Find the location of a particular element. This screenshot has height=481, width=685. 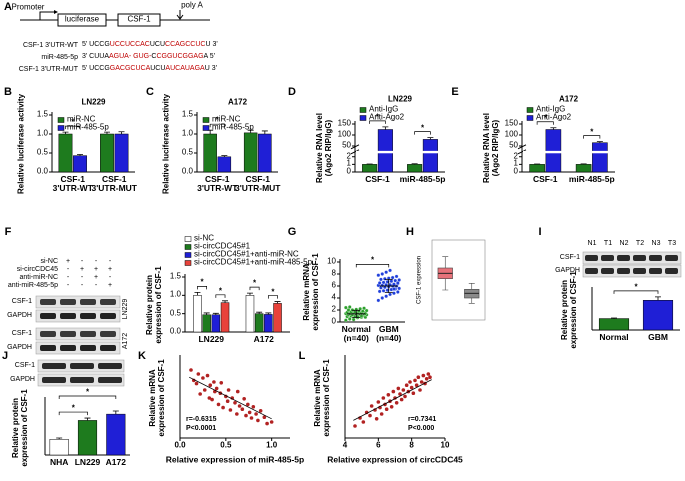

y-axis-label: Relative protein expression of CSF-1 is located at coordinates (20, 427).